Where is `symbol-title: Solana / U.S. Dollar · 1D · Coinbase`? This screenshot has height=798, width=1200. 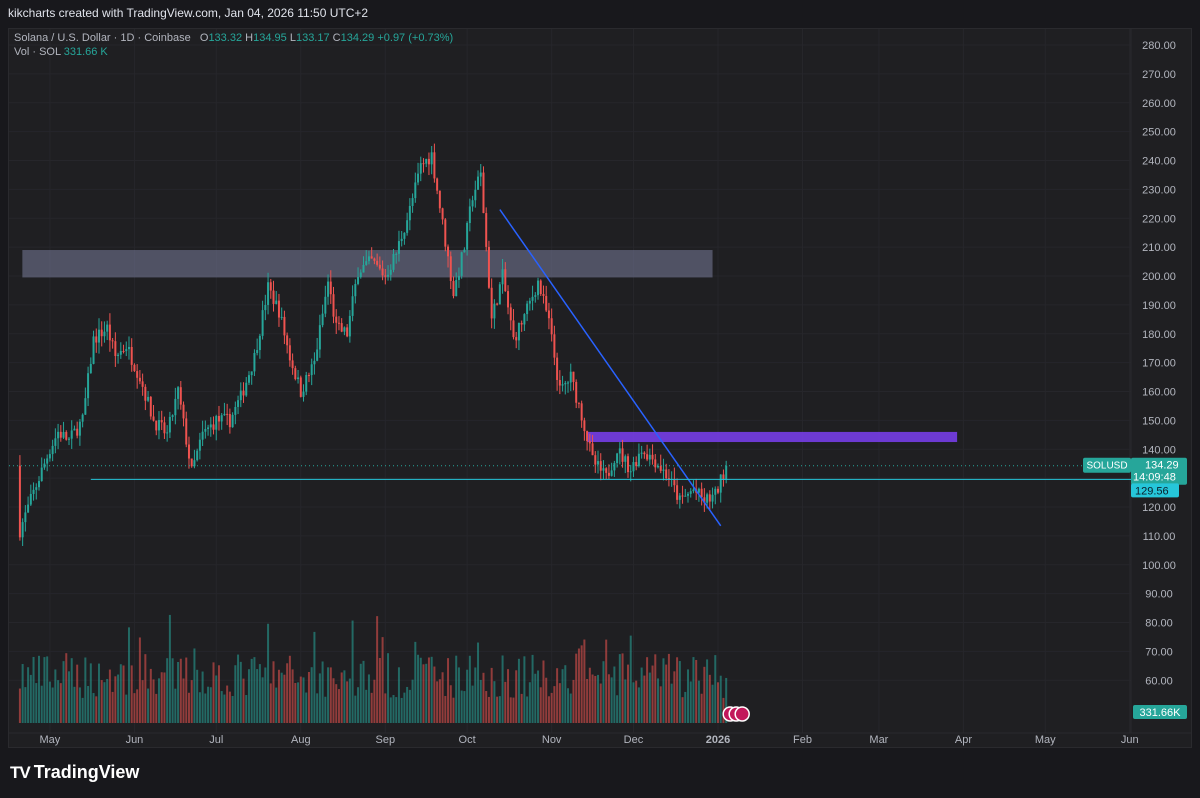
symbol-title: Solana / U.S. Dollar · 1D · Coinbase is located at coordinates (102, 38).